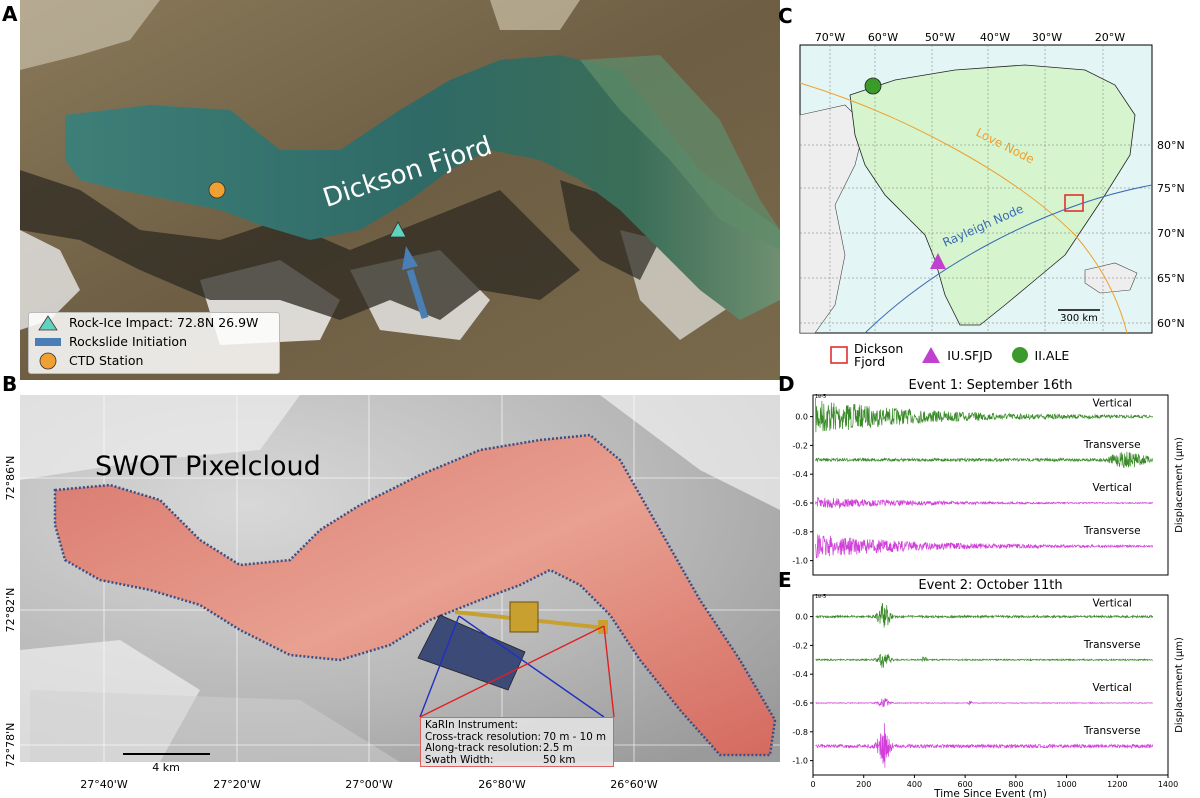 This screenshot has width=1200, height=798. Describe the element at coordinates (166, 767) in the screenshot. I see `scalebar-b-label: 4 km` at that location.